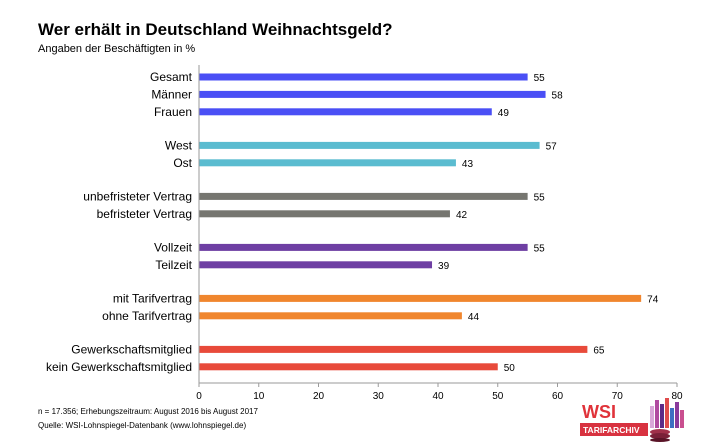  Describe the element at coordinates (632, 420) in the screenshot. I see `wsi-tarifarchiv-logo: WSI TARIFARCHIV` at that location.